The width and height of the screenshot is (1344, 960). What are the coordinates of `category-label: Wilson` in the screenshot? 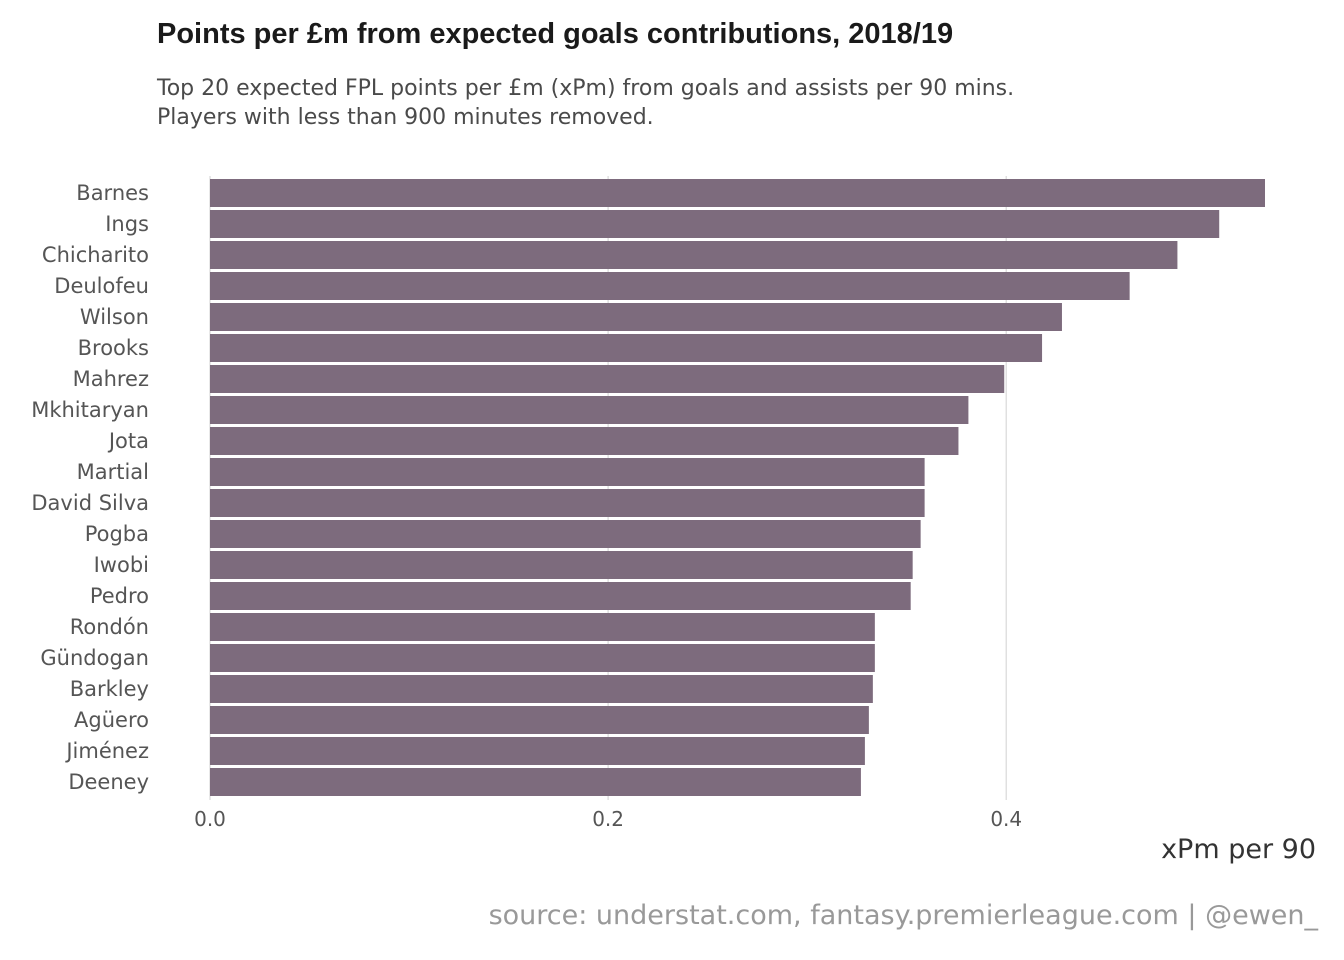 It's located at (114, 317).